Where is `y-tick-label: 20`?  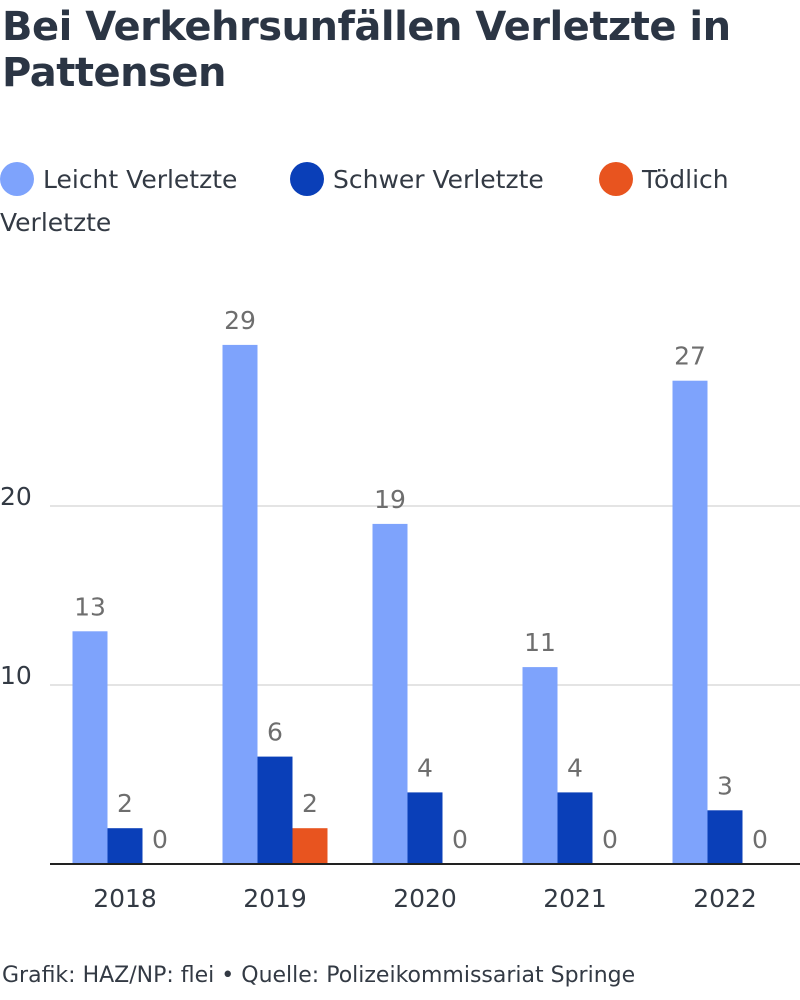 y-tick-label: 20 is located at coordinates (16, 496).